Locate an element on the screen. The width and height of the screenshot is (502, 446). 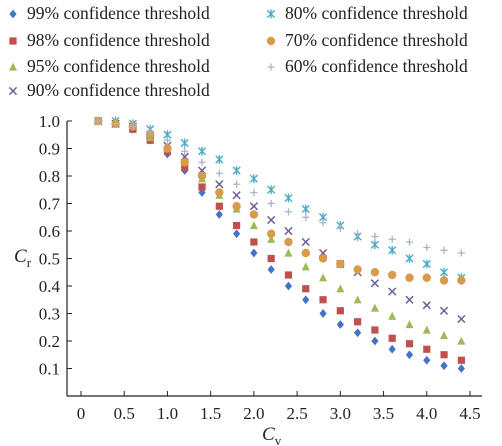
y-tick-label: 0.6 is located at coordinates (49, 231).